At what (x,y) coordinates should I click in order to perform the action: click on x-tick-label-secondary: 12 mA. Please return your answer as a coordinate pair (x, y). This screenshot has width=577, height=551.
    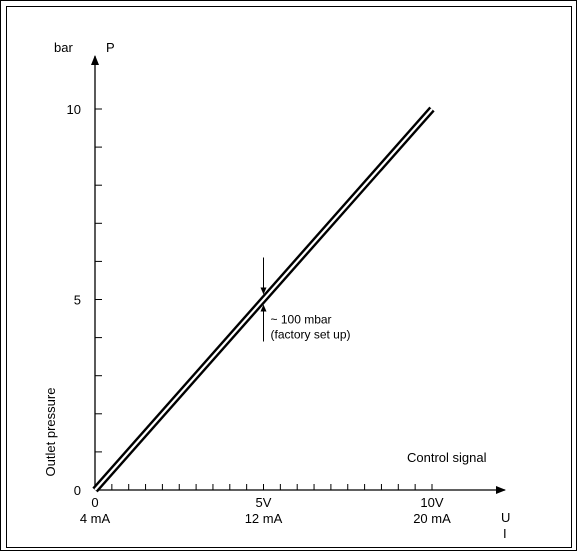
    Looking at the image, I should click on (264, 518).